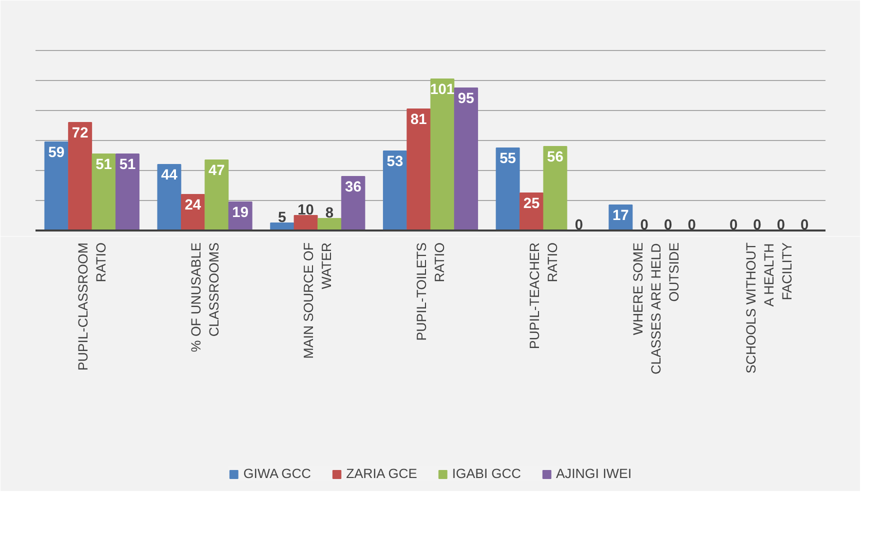 The width and height of the screenshot is (884, 535). I want to click on data-label: 55, so click(508, 159).